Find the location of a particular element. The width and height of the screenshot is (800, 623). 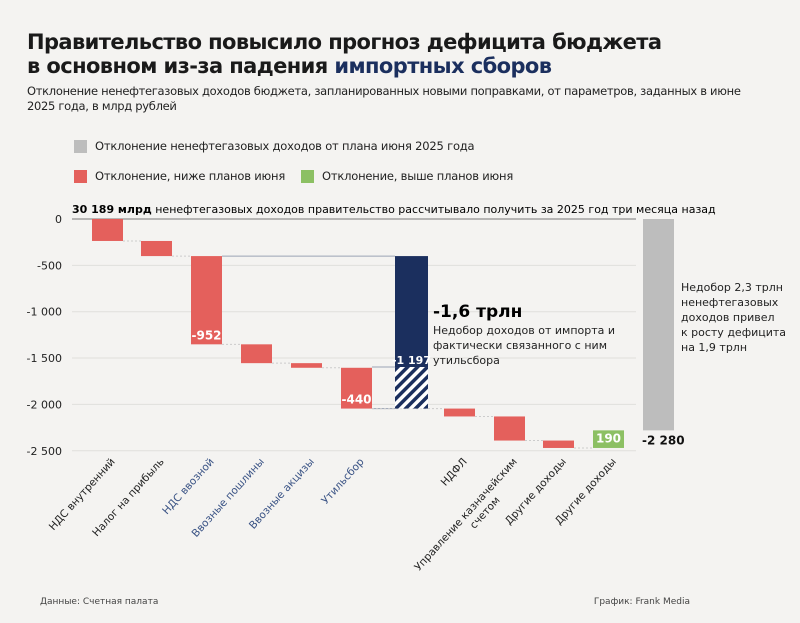

bar-value-label: -952 is located at coordinates (206, 335).